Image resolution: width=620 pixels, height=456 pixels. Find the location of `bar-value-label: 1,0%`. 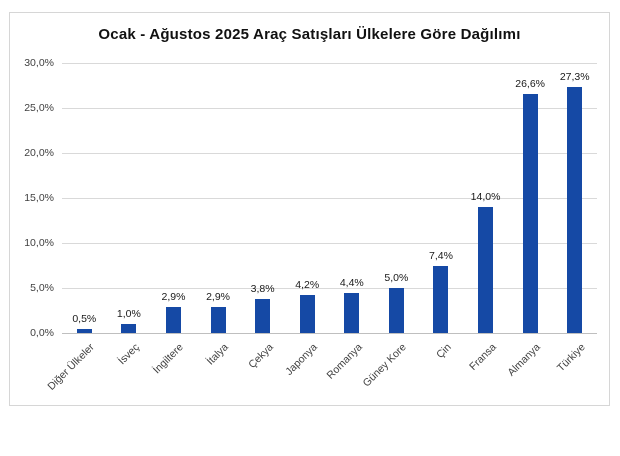

bar-value-label: 1,0% is located at coordinates (128, 314).